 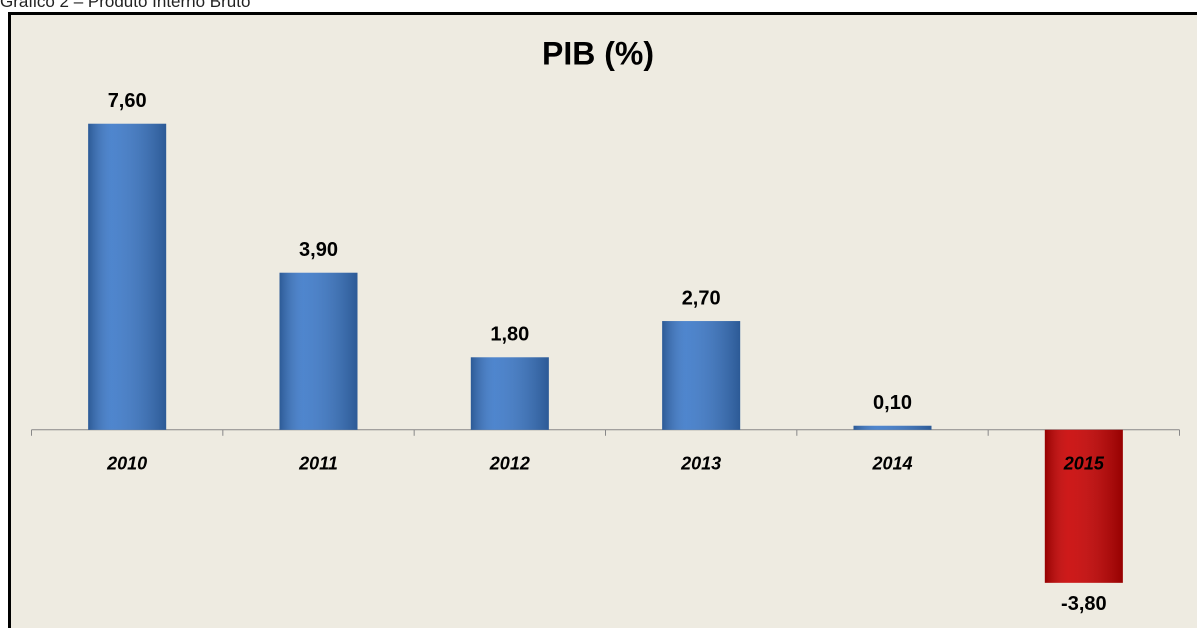 I want to click on value-label: -3,80, so click(x=1084, y=604).